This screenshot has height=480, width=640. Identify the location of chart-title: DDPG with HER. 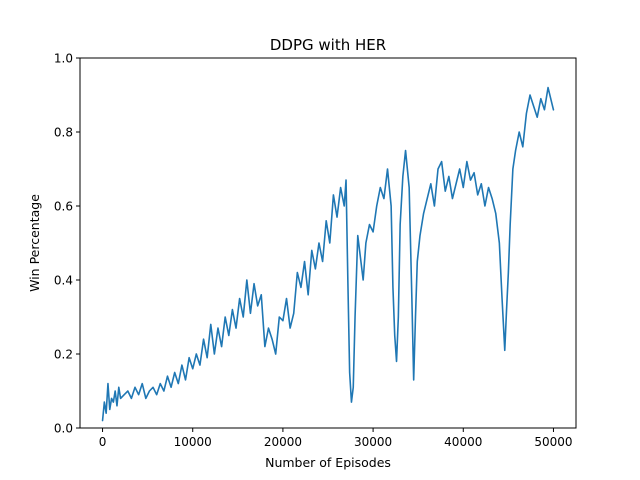
(328, 45).